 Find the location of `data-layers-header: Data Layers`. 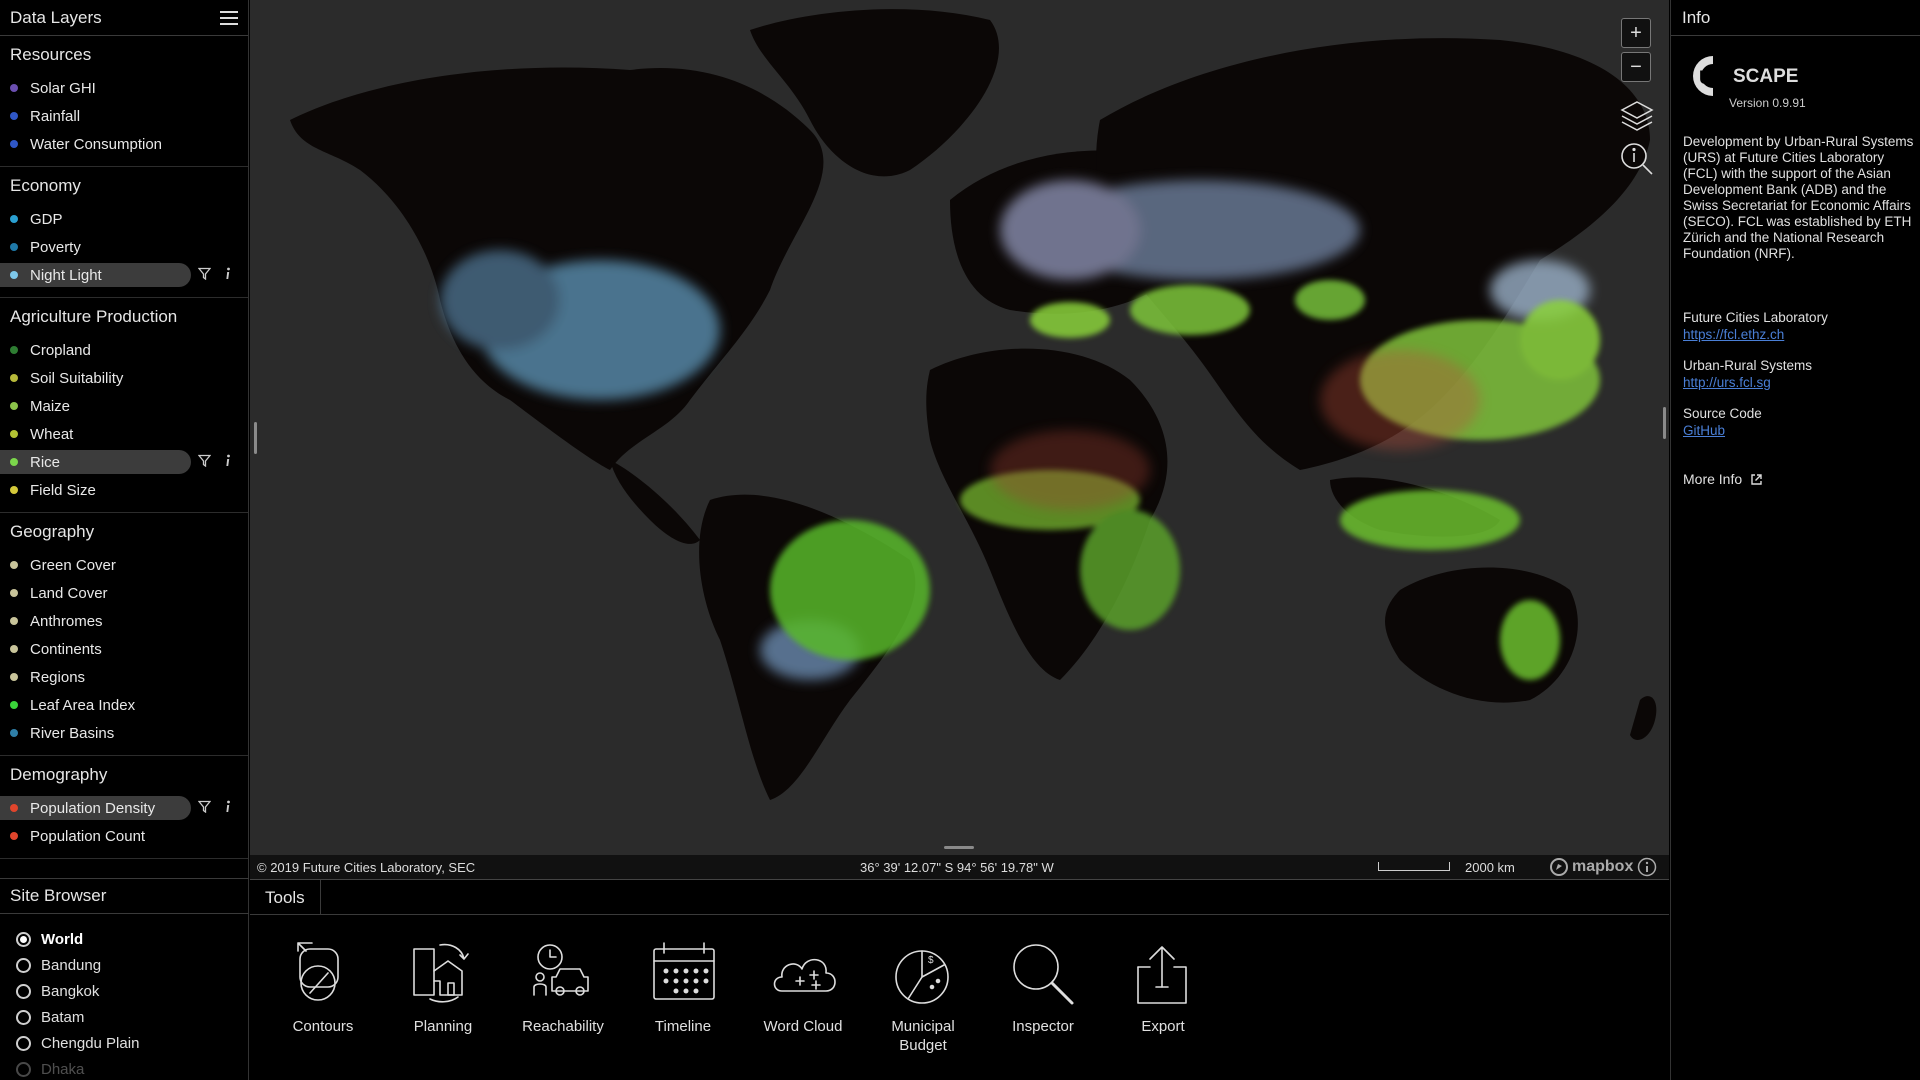

data-layers-header: Data Layers is located at coordinates (124, 18).